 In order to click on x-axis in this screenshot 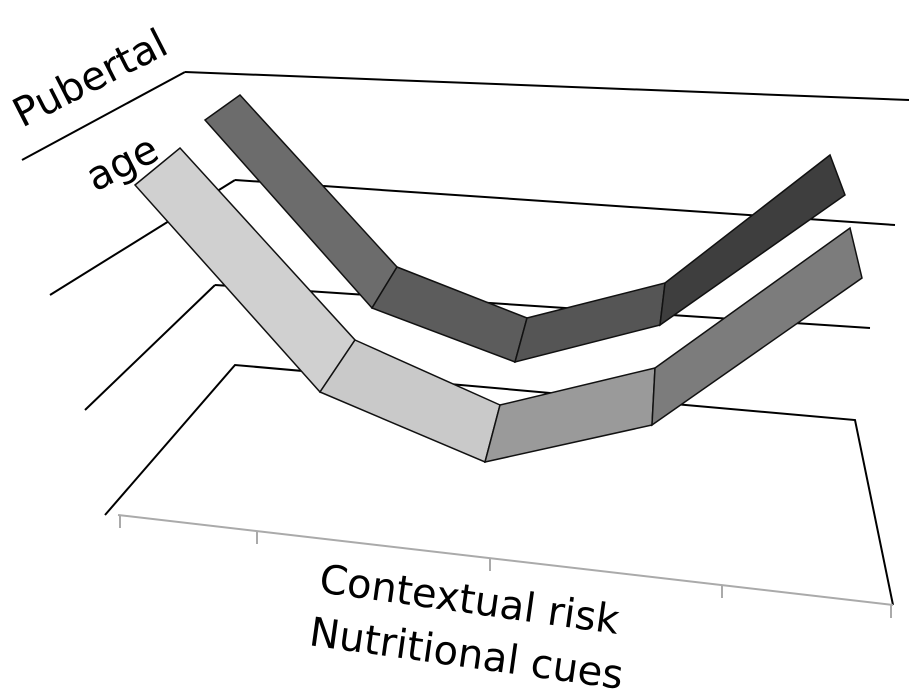, I will do `click(505, 560)`.